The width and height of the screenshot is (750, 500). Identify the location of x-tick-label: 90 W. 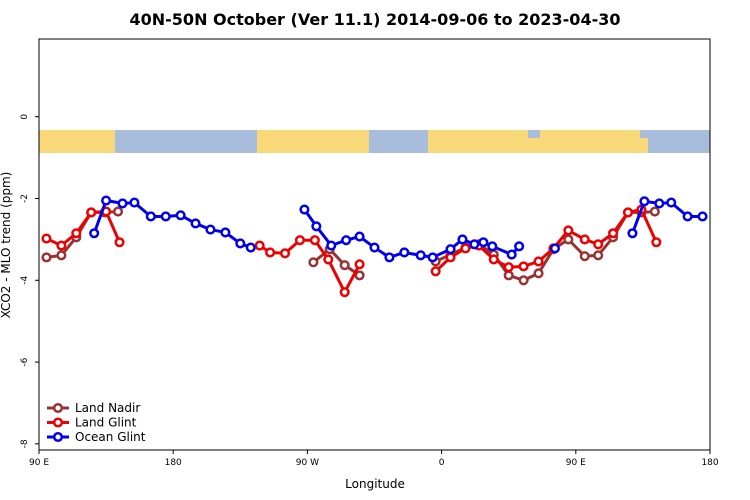
(307, 463).